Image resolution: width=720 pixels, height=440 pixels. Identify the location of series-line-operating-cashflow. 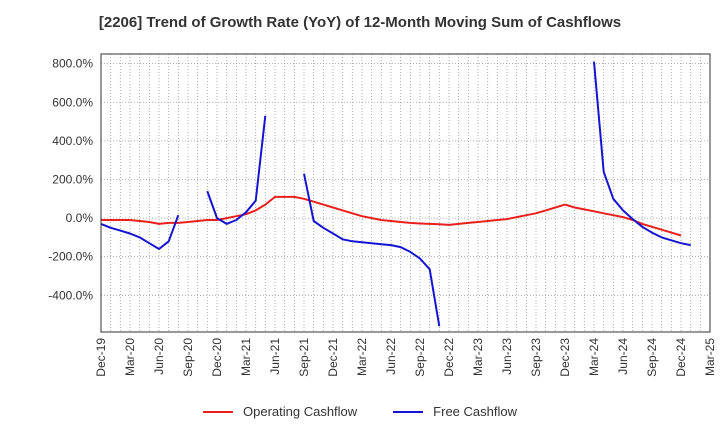
(391, 216).